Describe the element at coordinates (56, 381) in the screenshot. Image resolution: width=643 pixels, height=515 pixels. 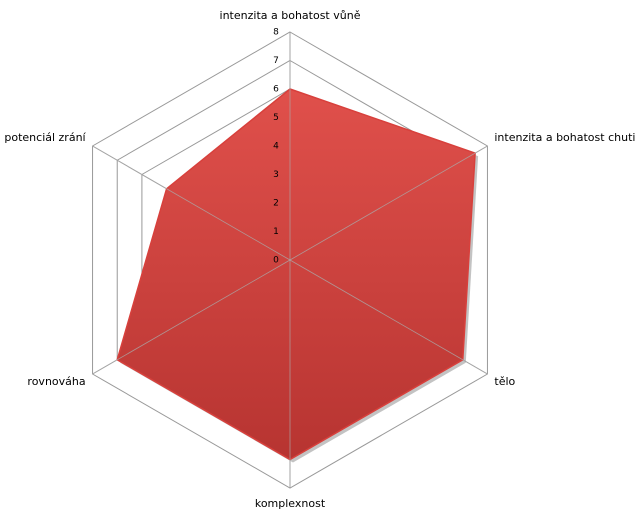
I see `category-label: rovnováha` at that location.